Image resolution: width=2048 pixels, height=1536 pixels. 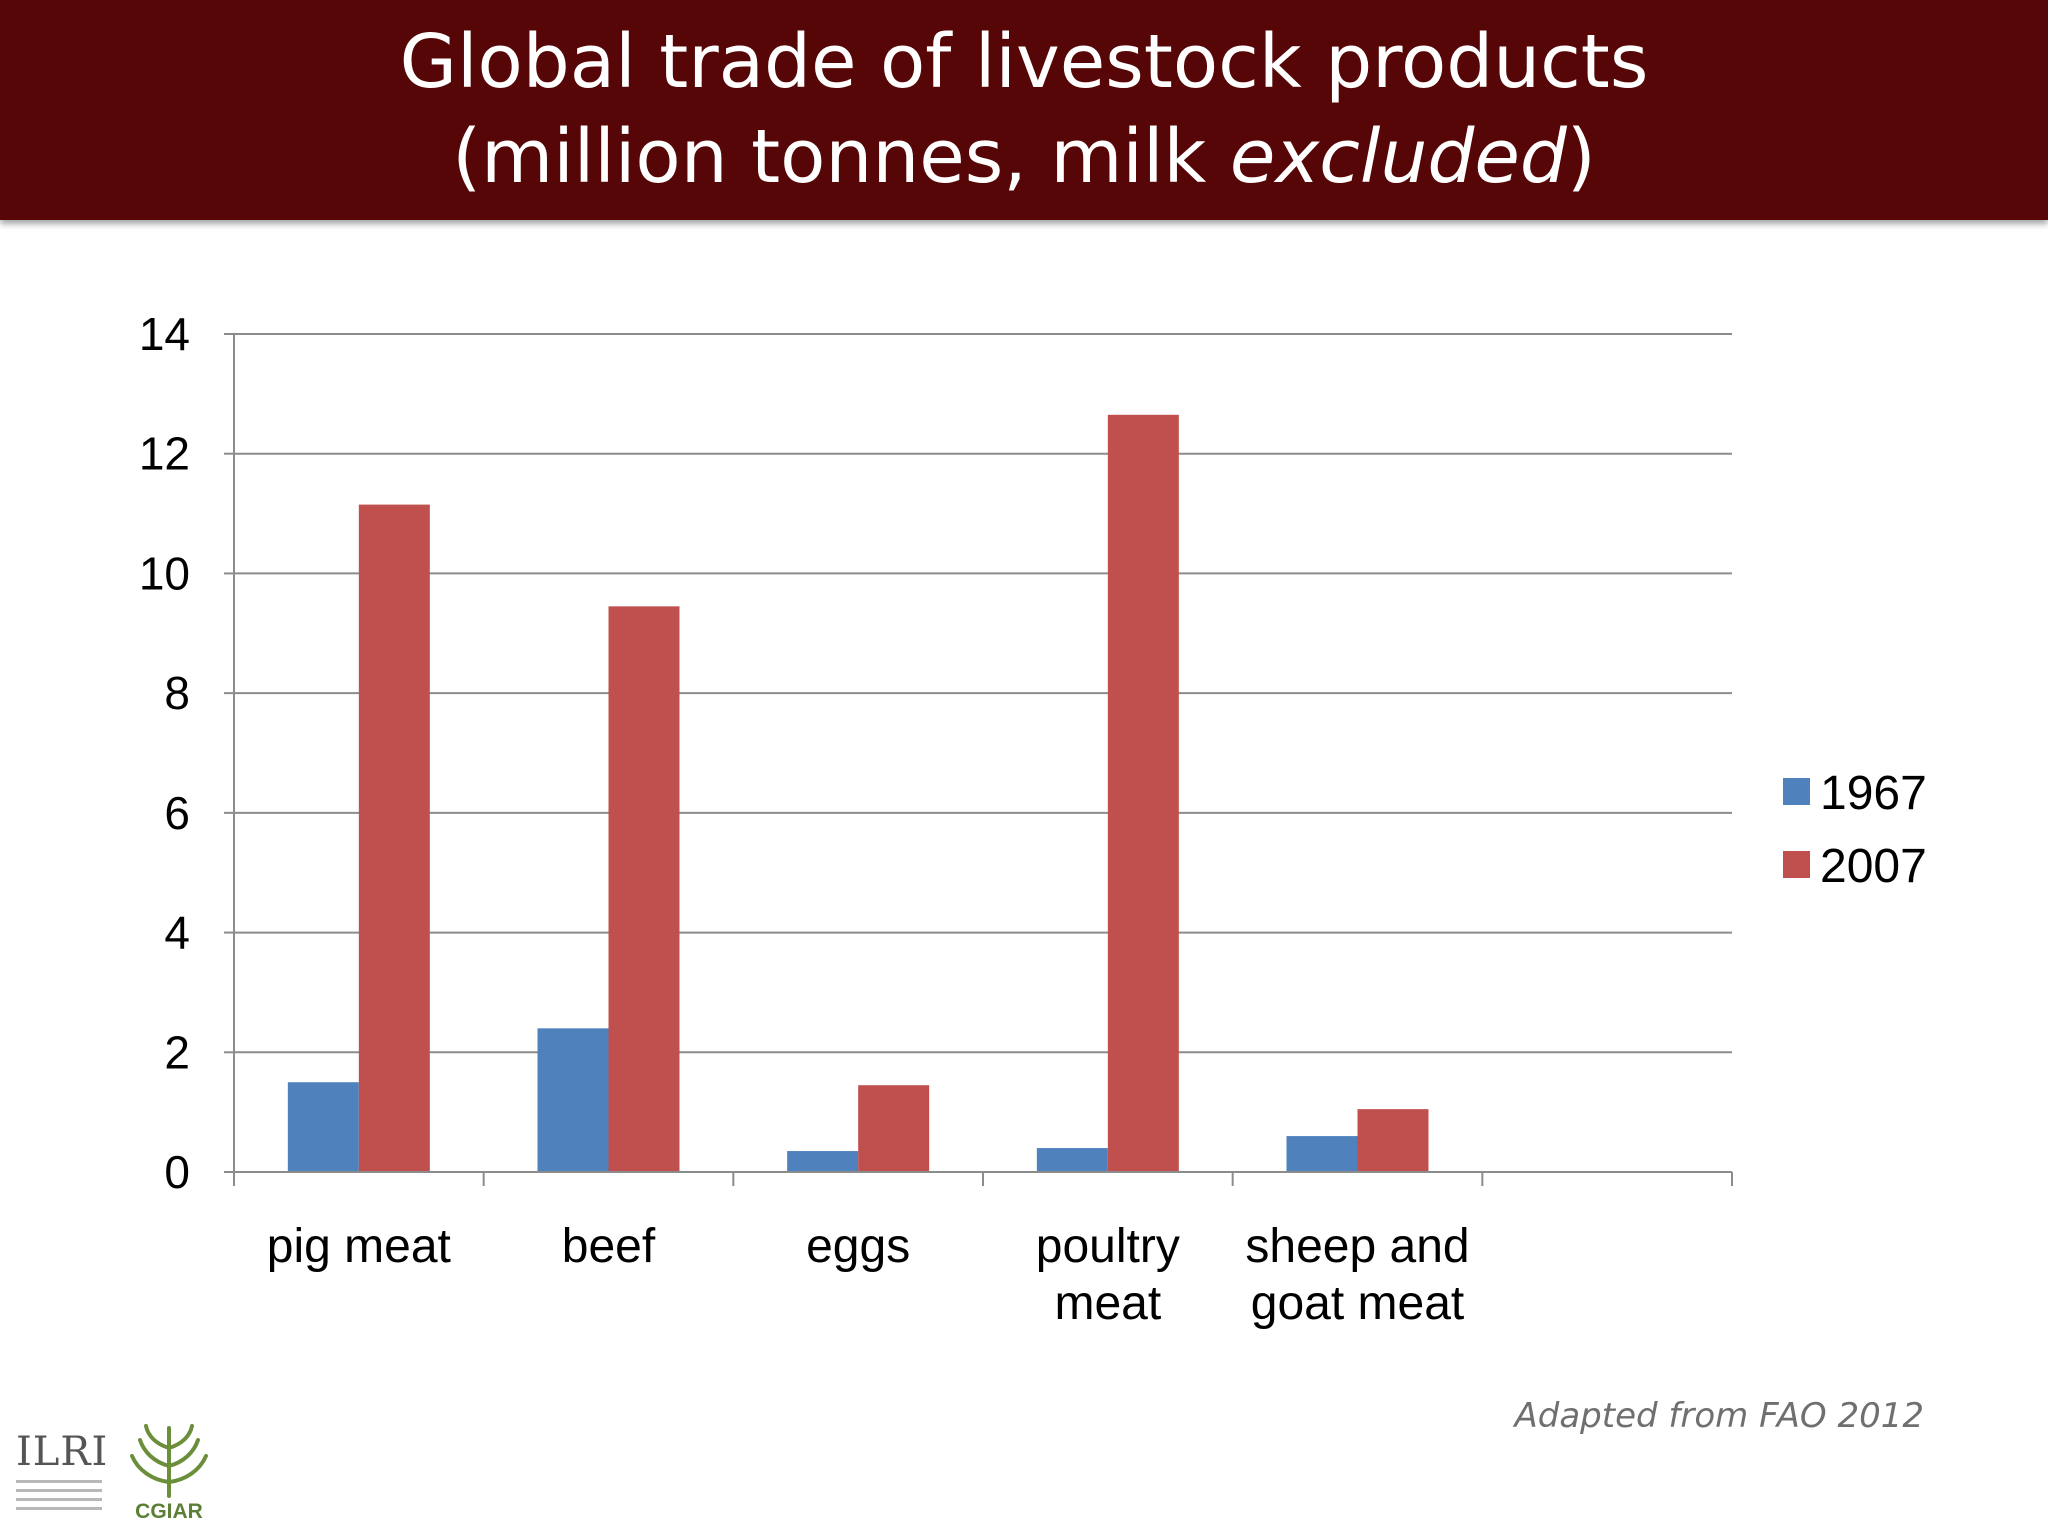 What do you see at coordinates (1796, 791) in the screenshot?
I see `legend-swatch-1967` at bounding box center [1796, 791].